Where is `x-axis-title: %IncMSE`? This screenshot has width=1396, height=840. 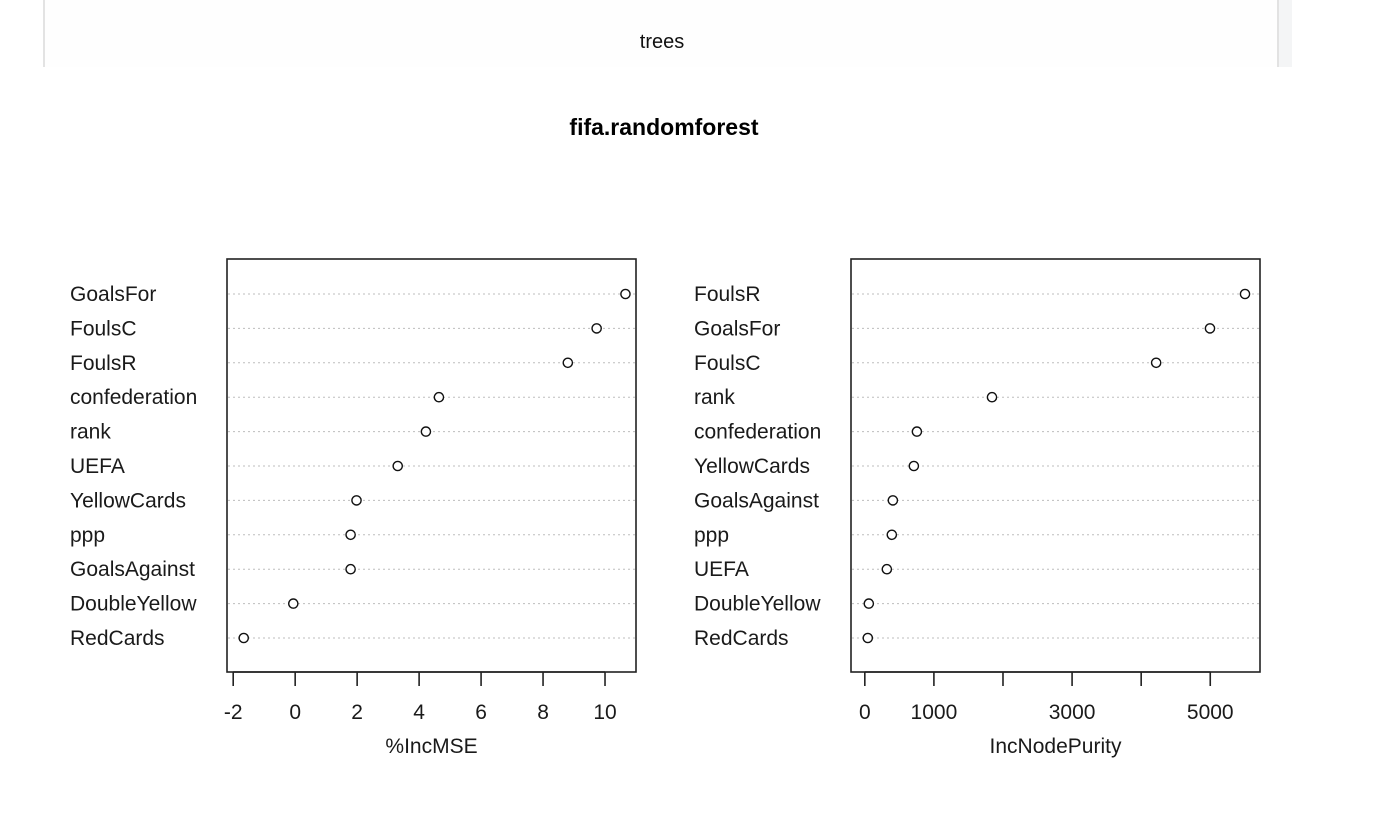 x-axis-title: %IncMSE is located at coordinates (431, 746).